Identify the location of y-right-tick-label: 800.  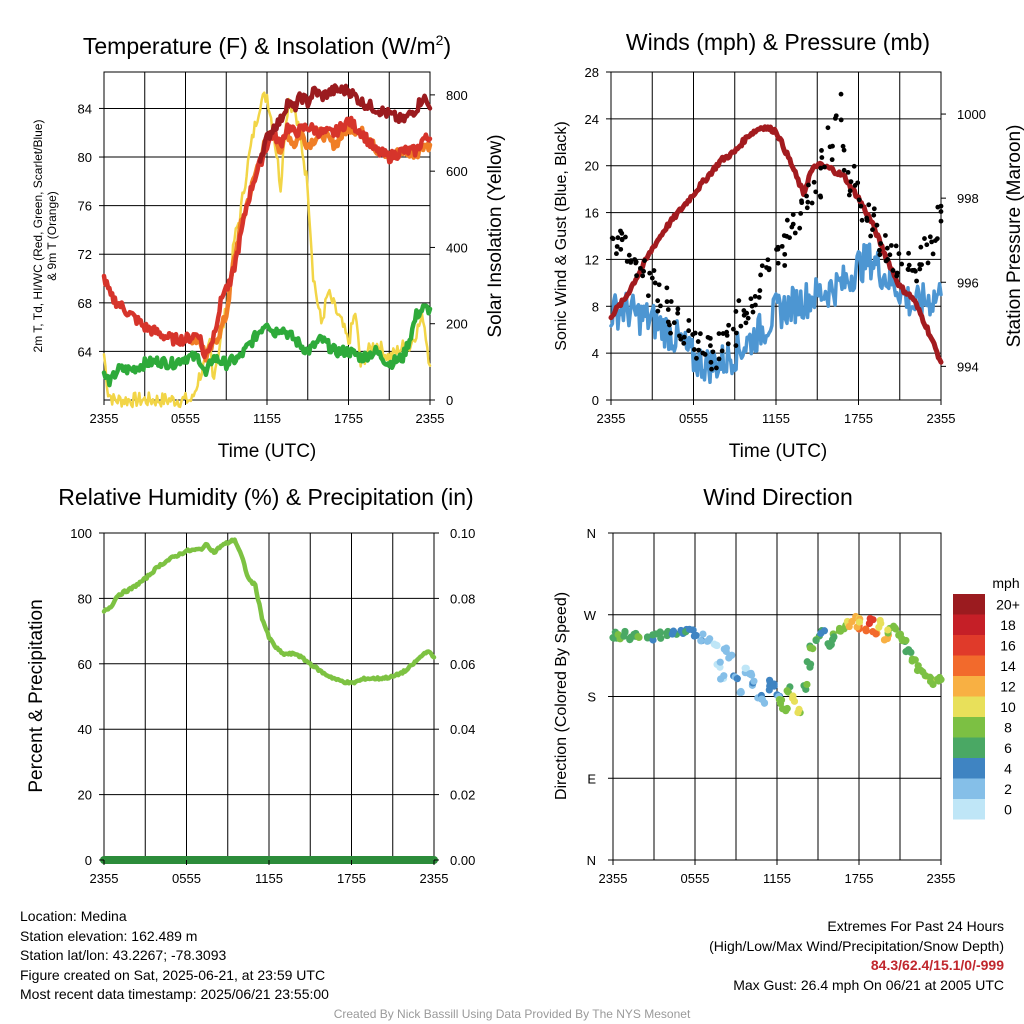
(457, 95).